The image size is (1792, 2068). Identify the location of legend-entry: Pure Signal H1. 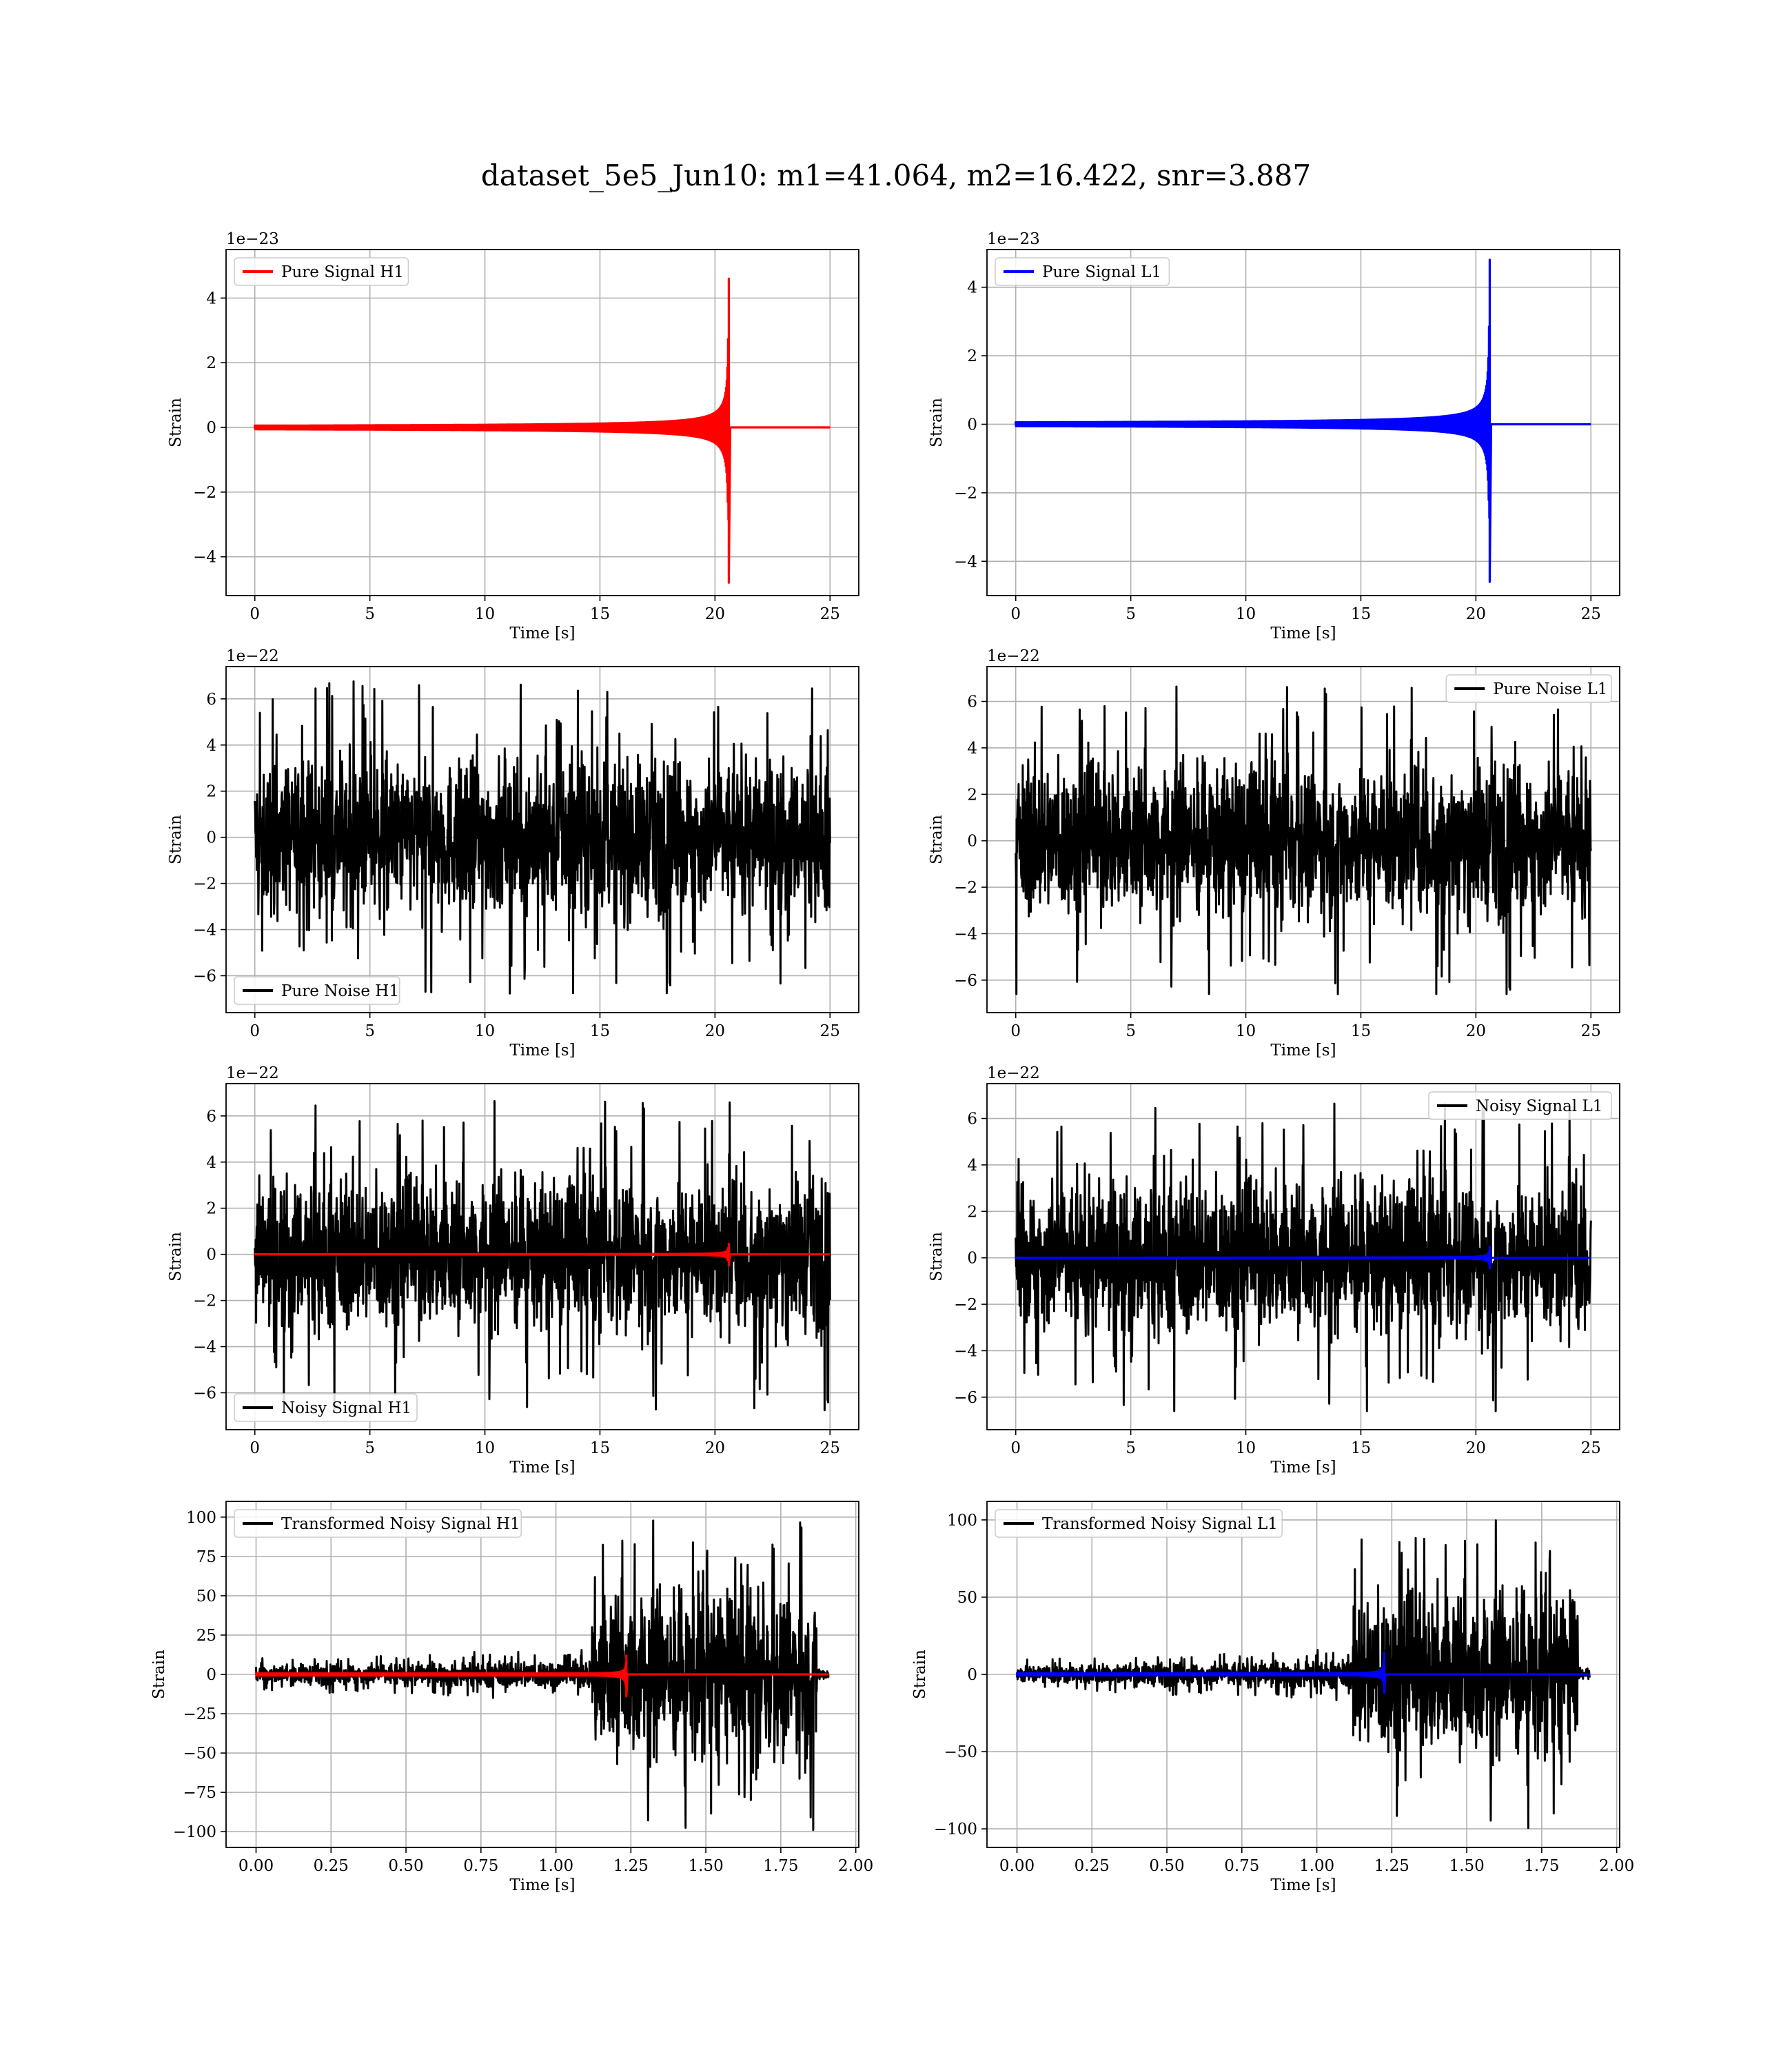
(342, 272).